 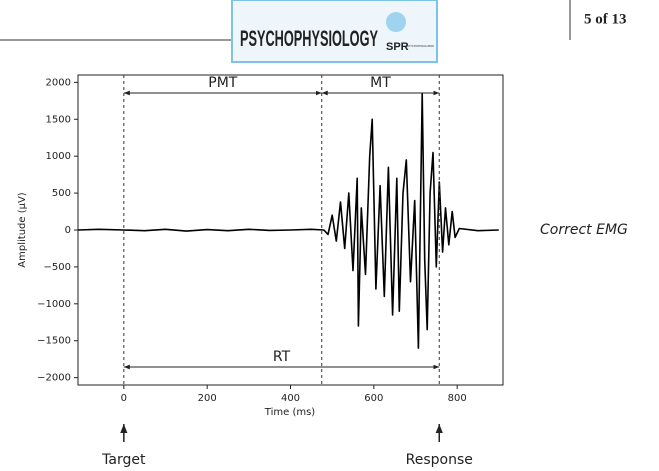 I want to click on y-tick-label: 500, so click(x=61, y=193).